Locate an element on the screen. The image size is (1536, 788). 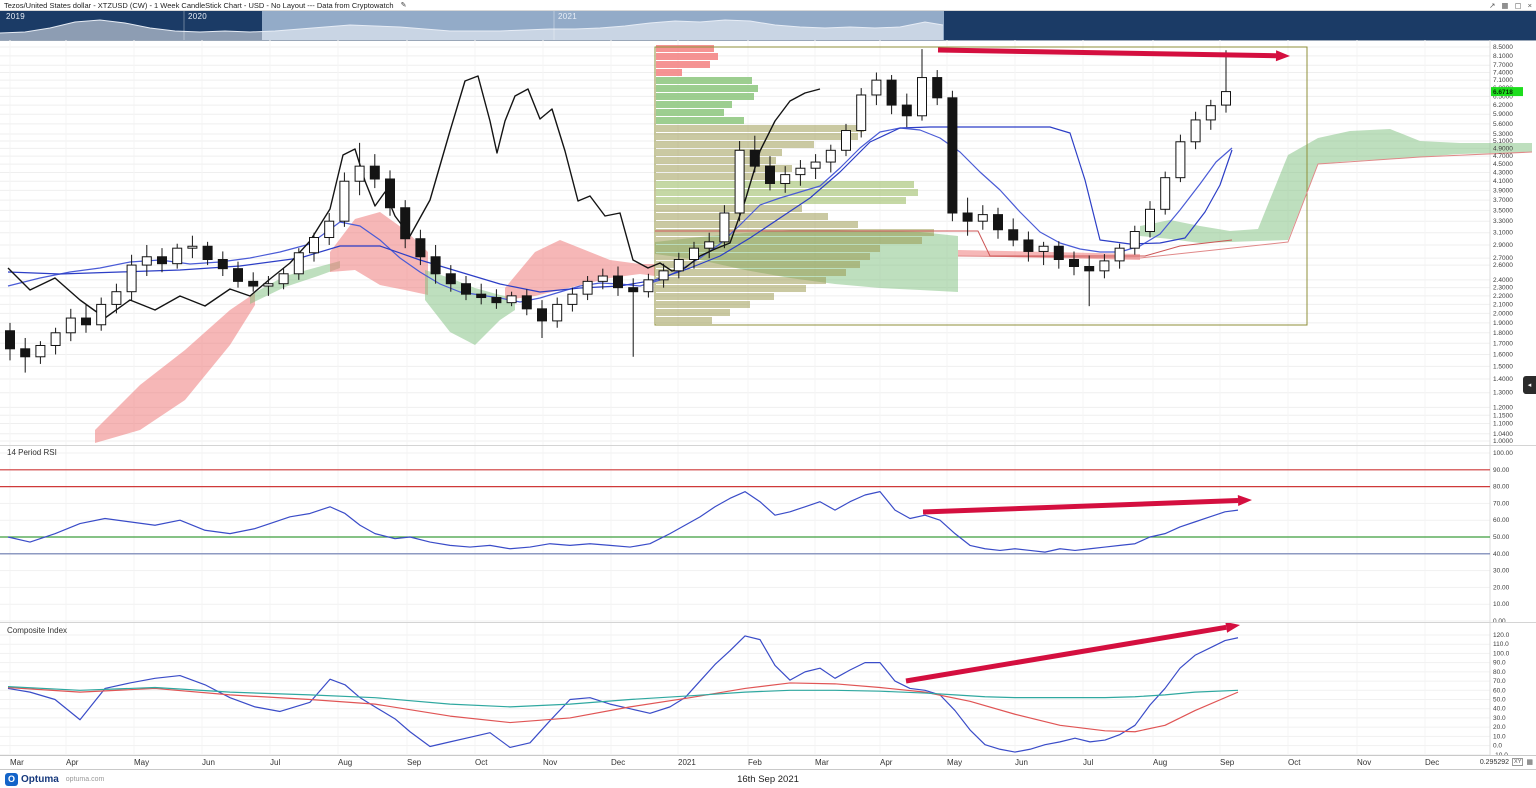
nav-area-fill is located at coordinates (471, 30).